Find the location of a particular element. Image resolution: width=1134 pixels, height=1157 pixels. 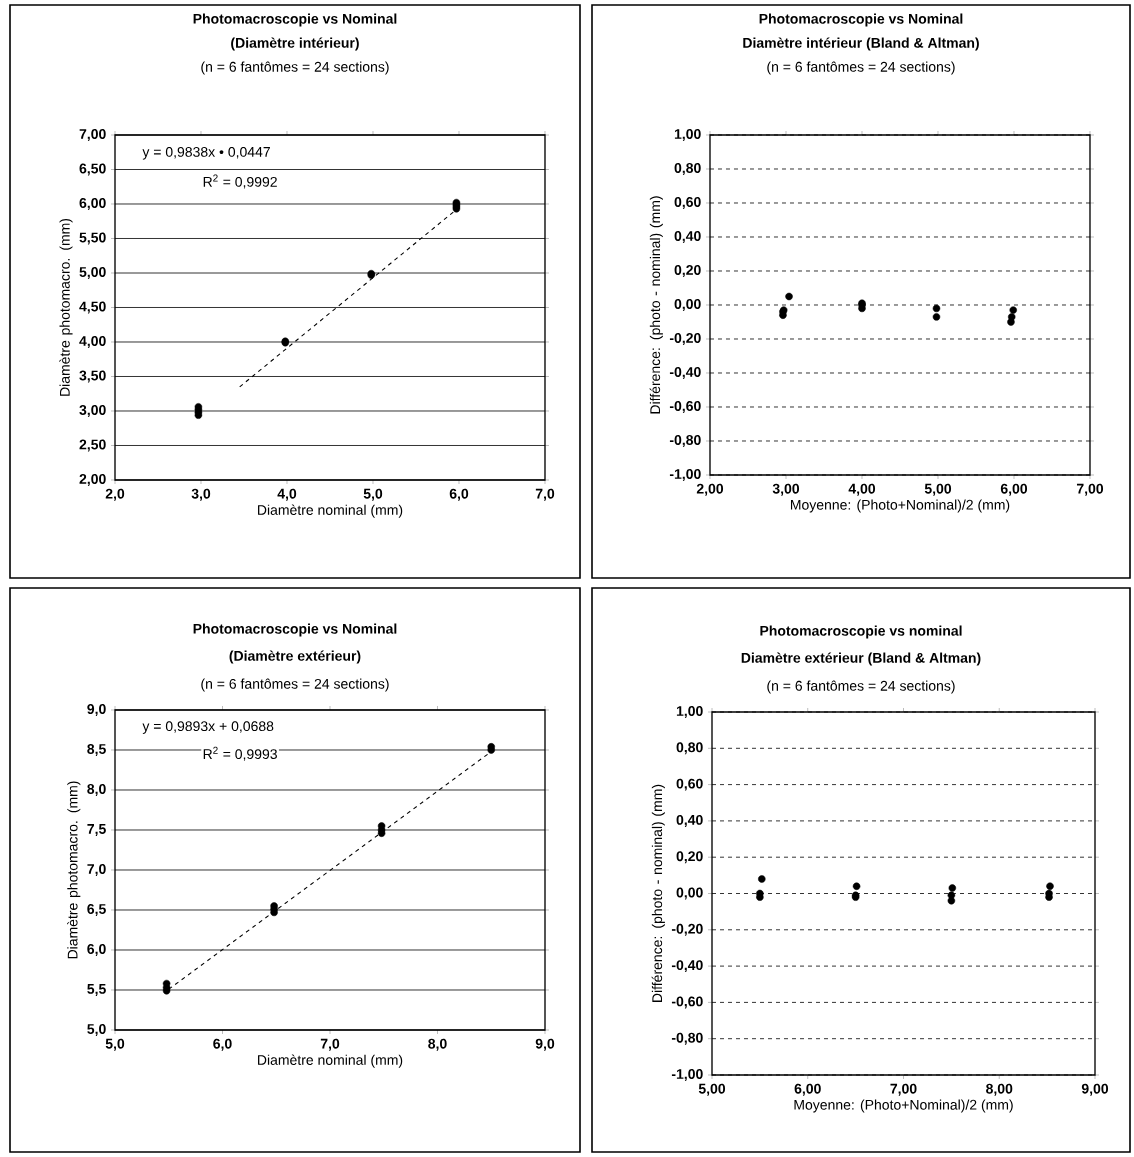

x-tick-label: 8,00 is located at coordinates (999, 1089).